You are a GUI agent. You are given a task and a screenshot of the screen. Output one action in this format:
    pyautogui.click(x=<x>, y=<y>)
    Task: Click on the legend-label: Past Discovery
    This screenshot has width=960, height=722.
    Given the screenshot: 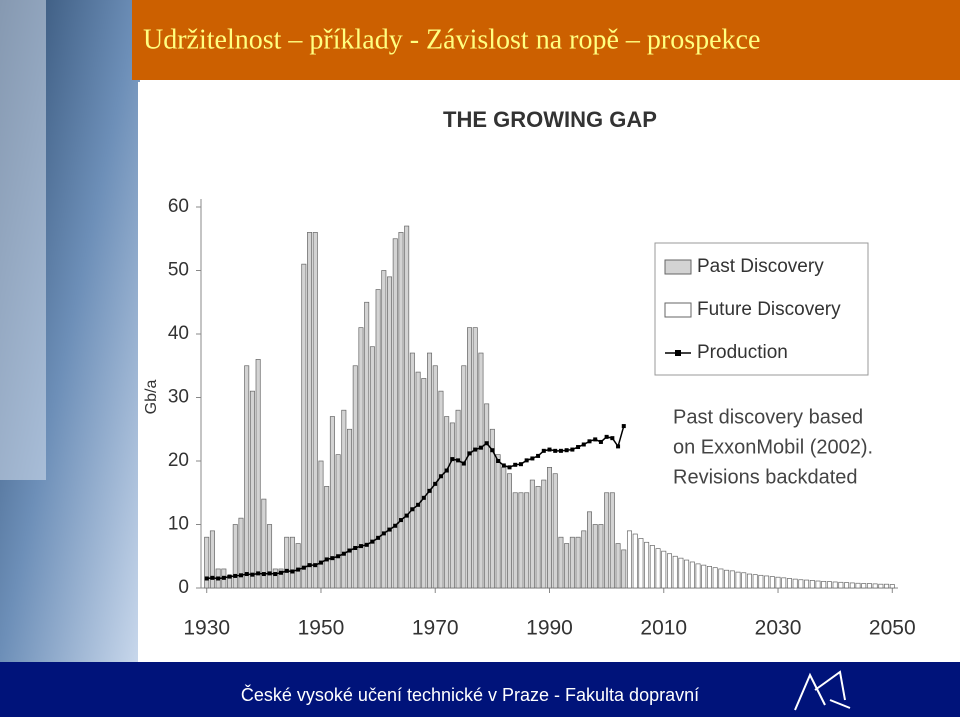 What is the action you would take?
    pyautogui.click(x=760, y=266)
    